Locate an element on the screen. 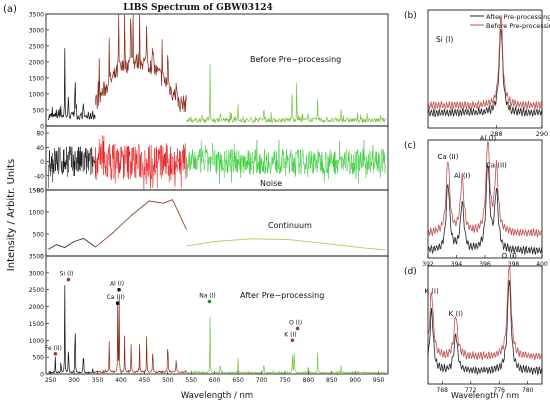 The image size is (550, 404). a3-ytick-label-3: 1500 is located at coordinates (36, 191).